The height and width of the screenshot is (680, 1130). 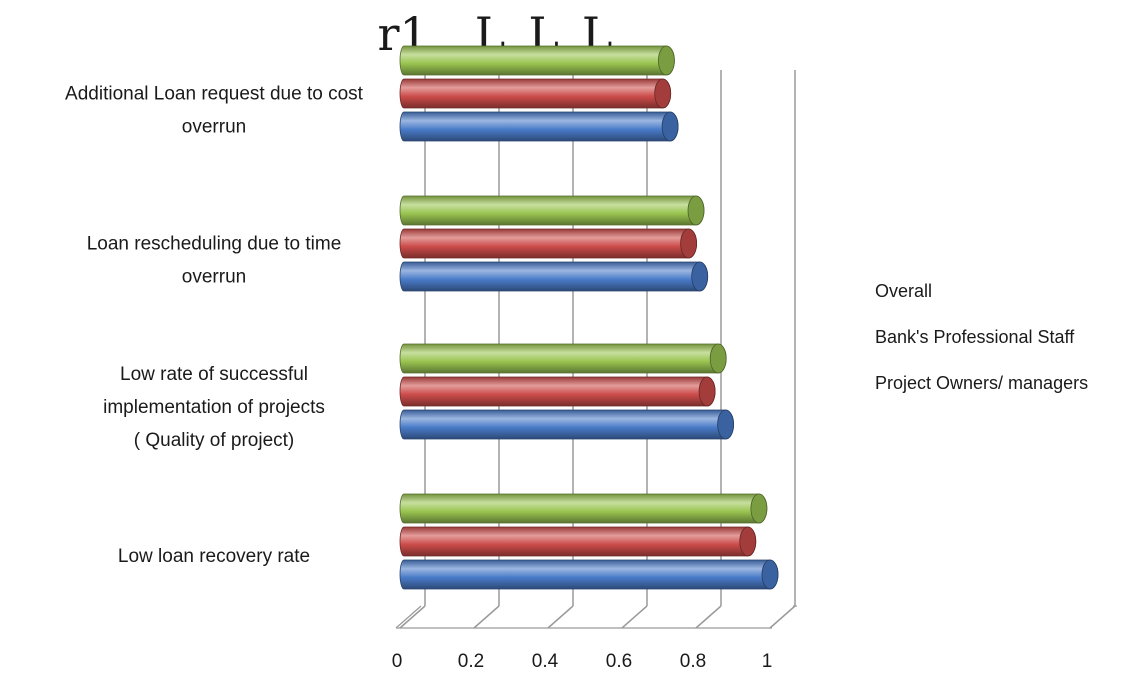 I want to click on legend-entry: Overall, so click(x=903, y=291).